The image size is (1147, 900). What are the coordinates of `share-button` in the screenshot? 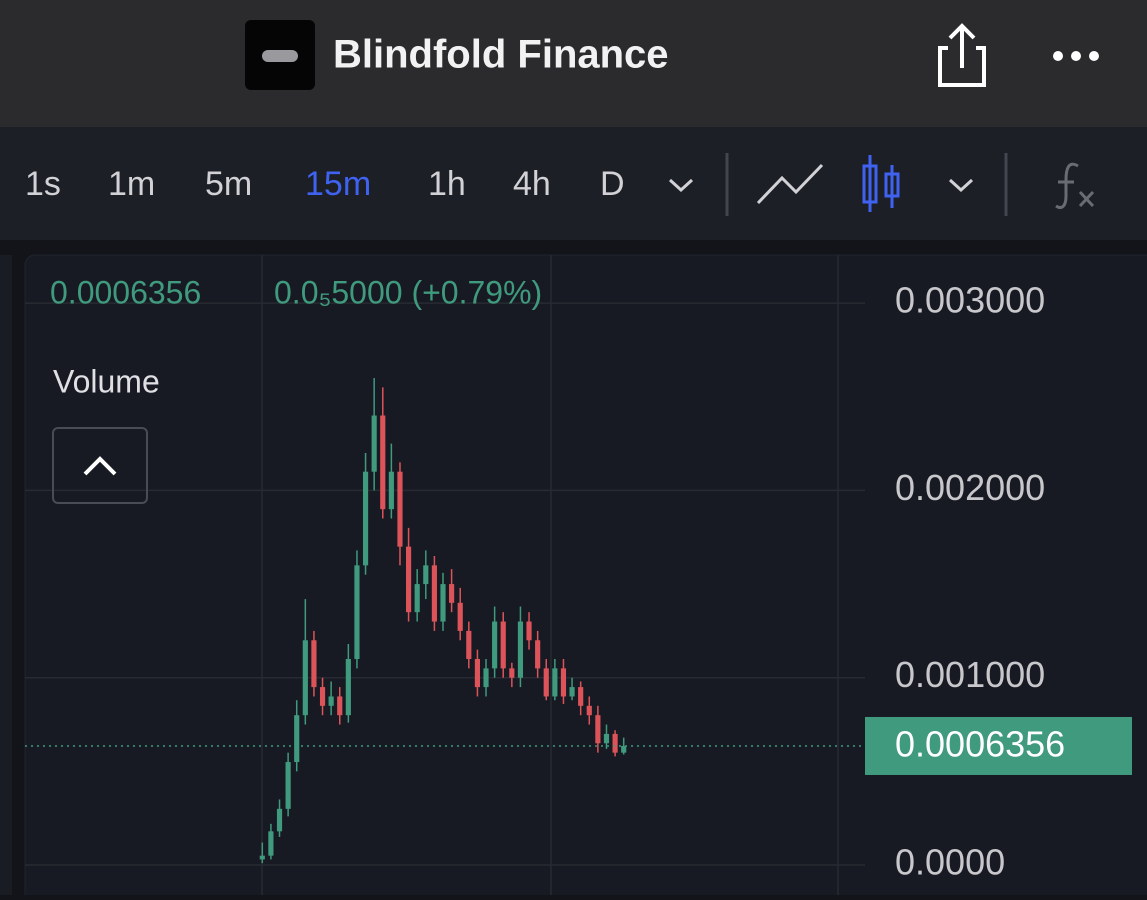 It's located at (962, 55).